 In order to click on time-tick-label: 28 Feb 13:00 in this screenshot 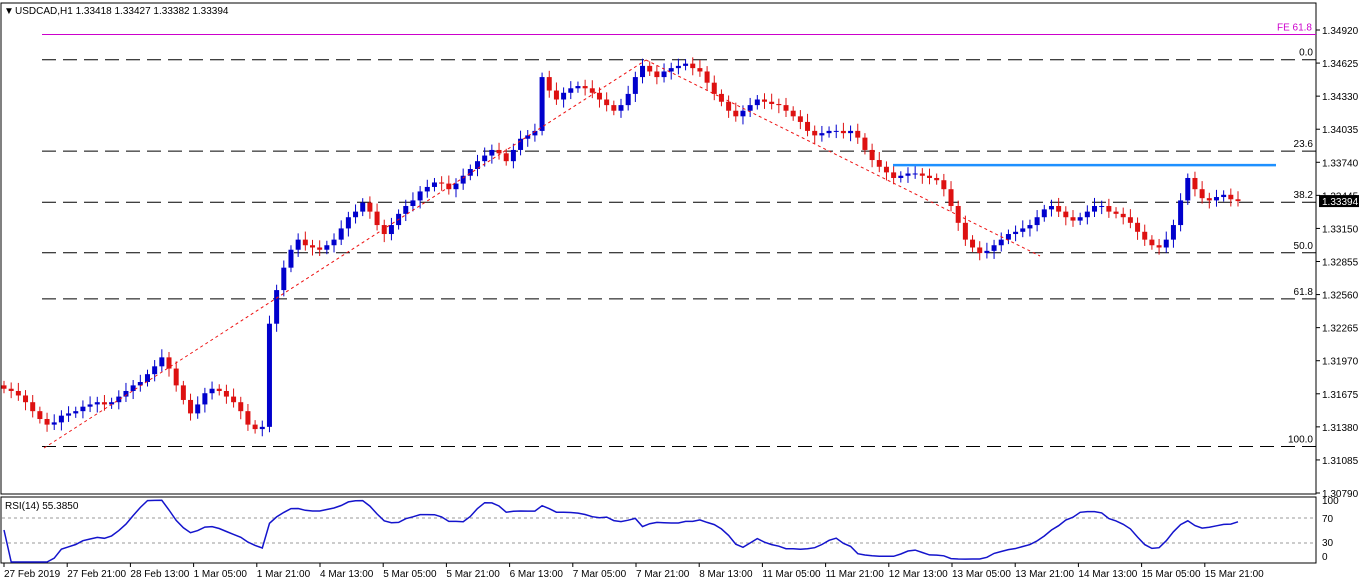, I will do `click(159, 574)`.